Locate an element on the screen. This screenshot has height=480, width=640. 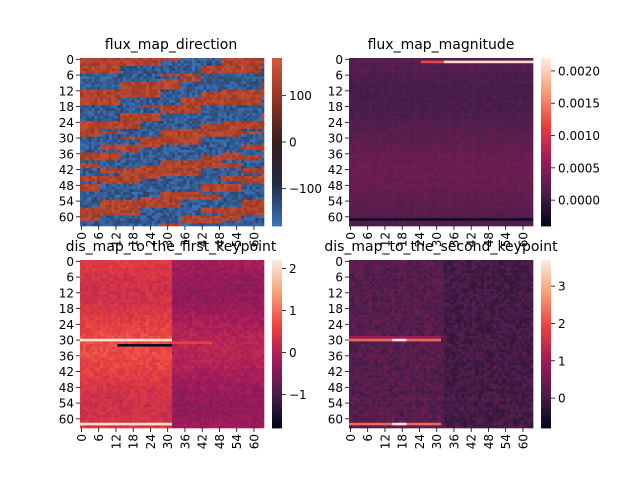
x-tick-label: 42 is located at coordinates (203, 239).